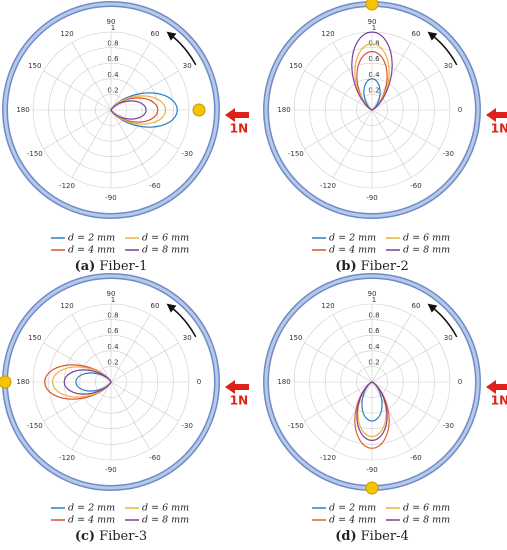 The height and width of the screenshot is (550, 507). I want to click on caption-text: Fiber-2, so click(385, 266).